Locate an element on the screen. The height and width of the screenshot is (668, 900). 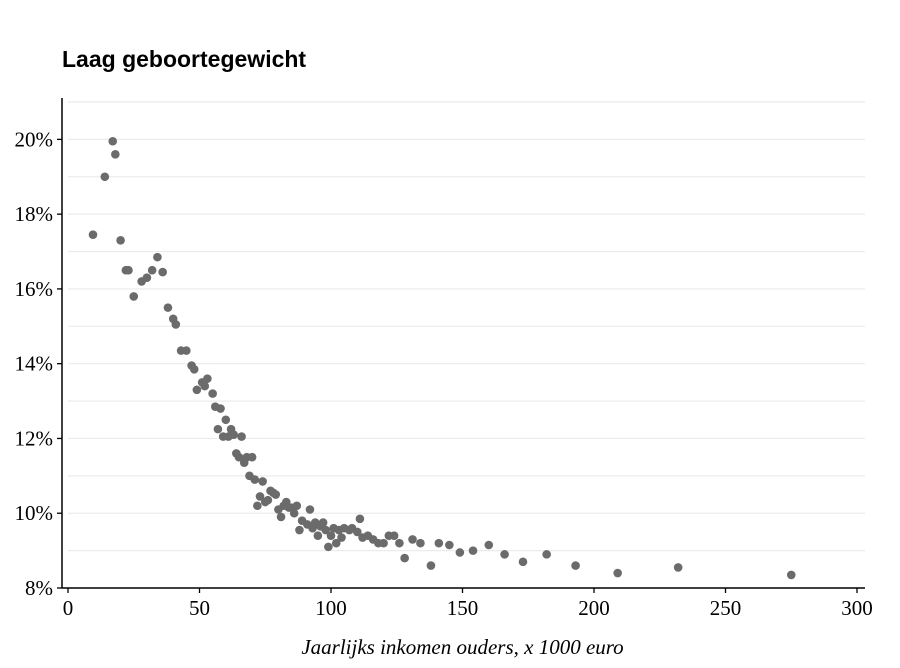
chart-title: Laag geboortegewicht is located at coordinates (184, 59).